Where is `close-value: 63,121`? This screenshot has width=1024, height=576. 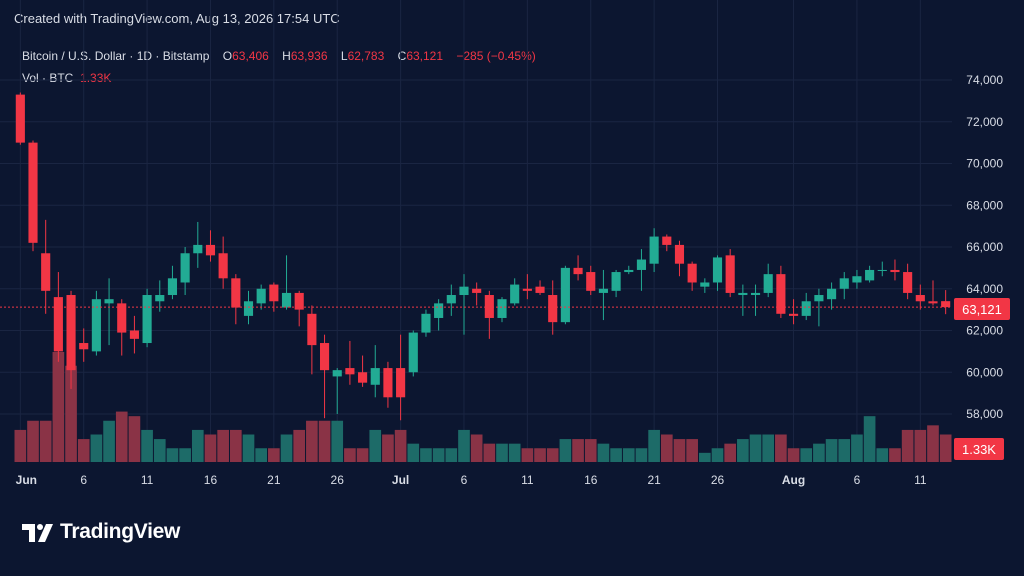
close-value: 63,121 is located at coordinates (425, 56).